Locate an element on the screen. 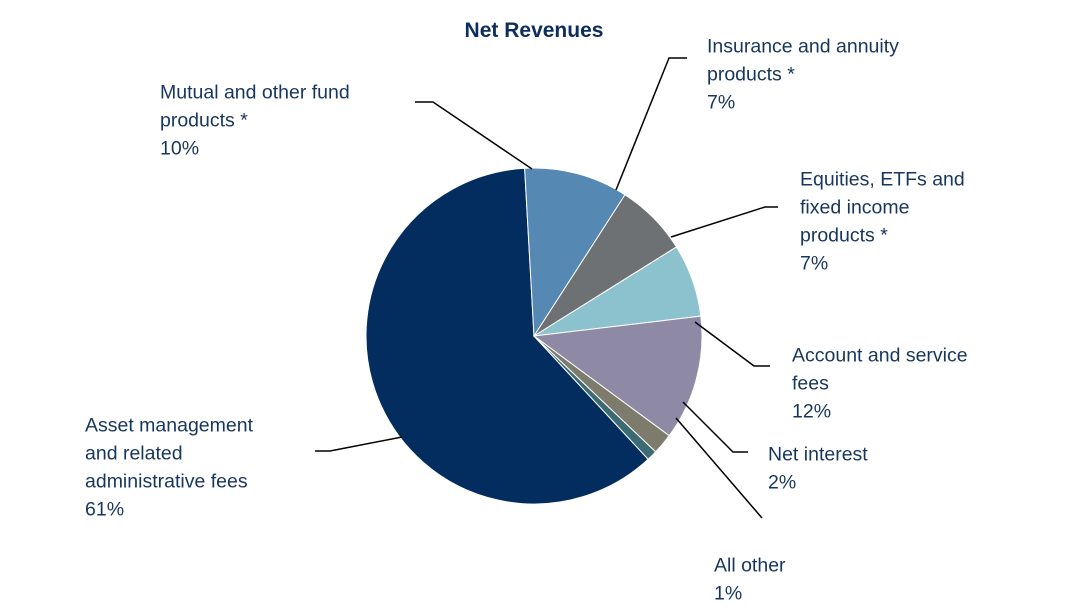 The image size is (1066, 612). slice-label: Mutual and other fund products * 10% is located at coordinates (255, 121).